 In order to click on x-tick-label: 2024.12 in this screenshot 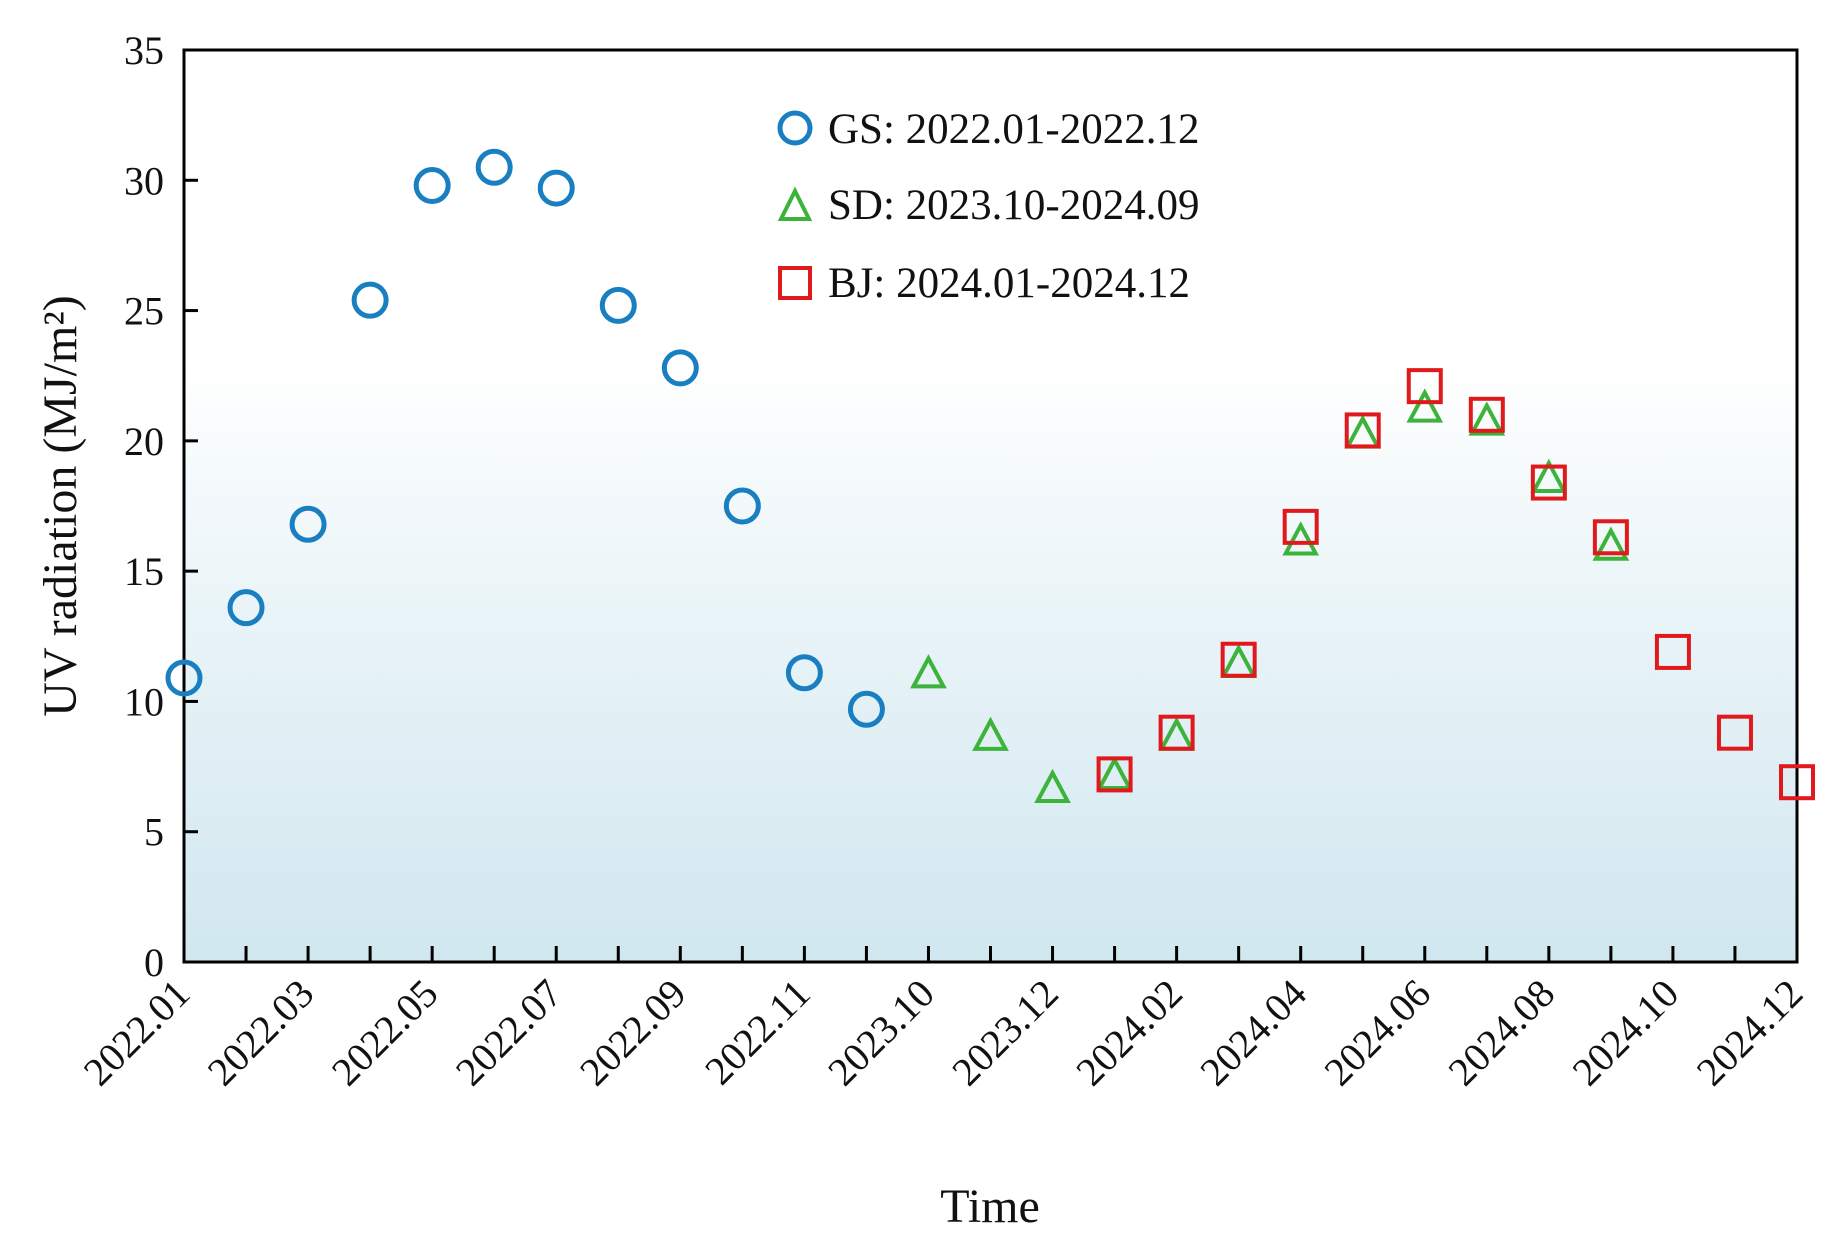, I will do `click(1750, 1033)`.